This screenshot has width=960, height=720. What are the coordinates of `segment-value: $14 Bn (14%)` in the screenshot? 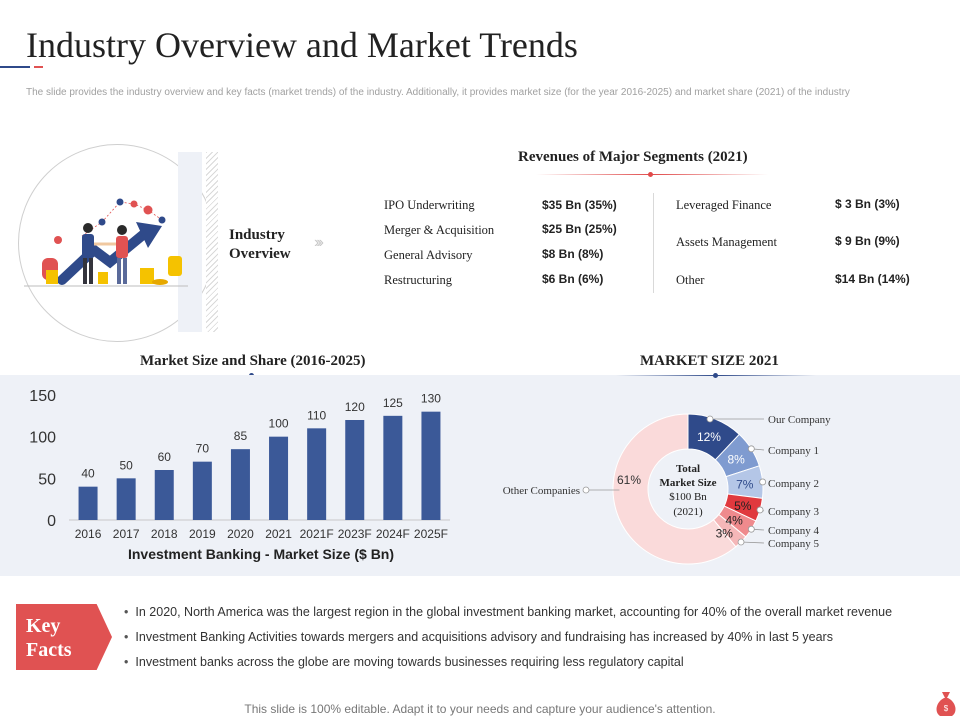 It's located at (872, 279).